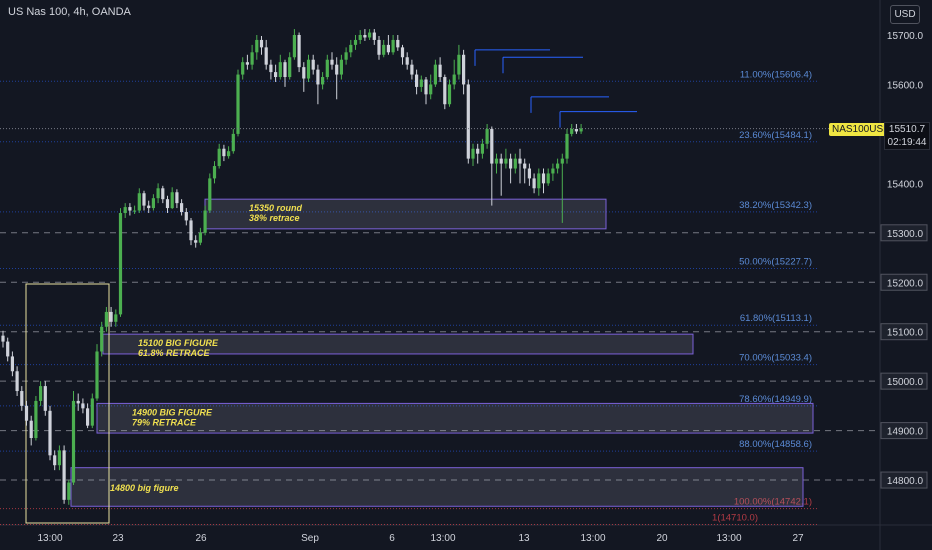 This screenshot has width=932, height=550. Describe the element at coordinates (905, 14) in the screenshot. I see `currency-button: USD` at that location.